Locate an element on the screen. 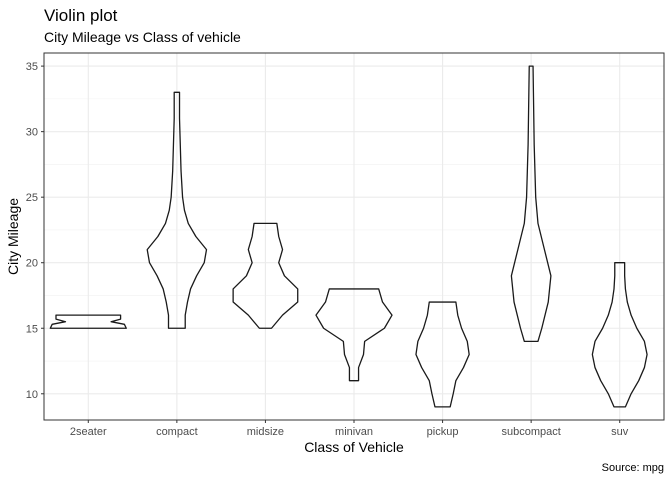 This screenshot has height=480, width=672. chart-subtitle: City Mileage vs Class of vehicle is located at coordinates (142, 37).